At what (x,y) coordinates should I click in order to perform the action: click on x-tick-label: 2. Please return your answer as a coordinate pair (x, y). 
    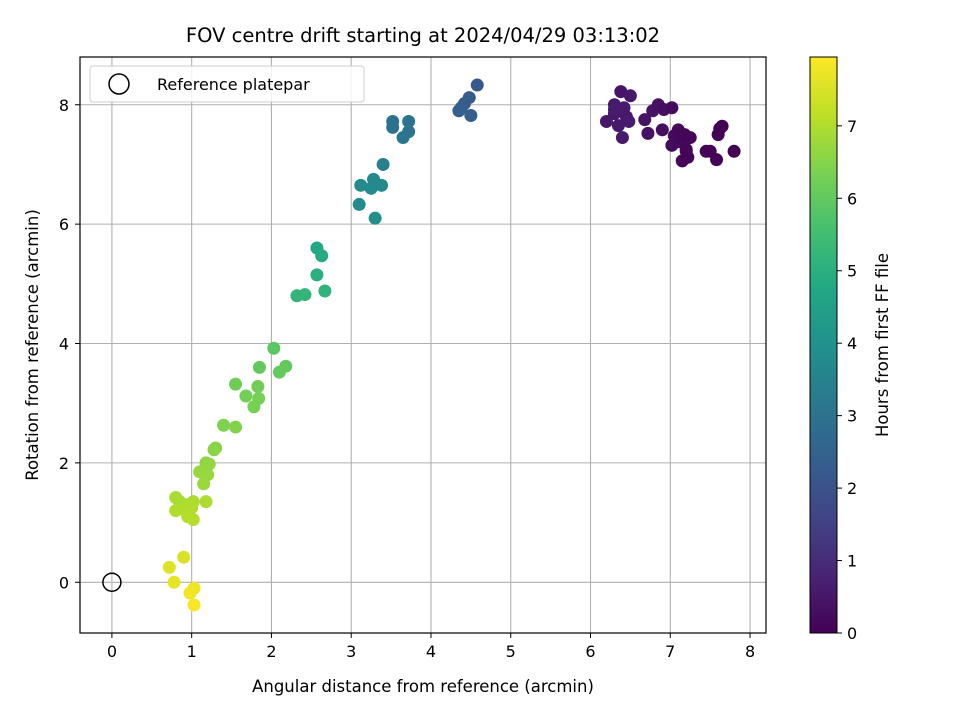
    Looking at the image, I should click on (271, 651).